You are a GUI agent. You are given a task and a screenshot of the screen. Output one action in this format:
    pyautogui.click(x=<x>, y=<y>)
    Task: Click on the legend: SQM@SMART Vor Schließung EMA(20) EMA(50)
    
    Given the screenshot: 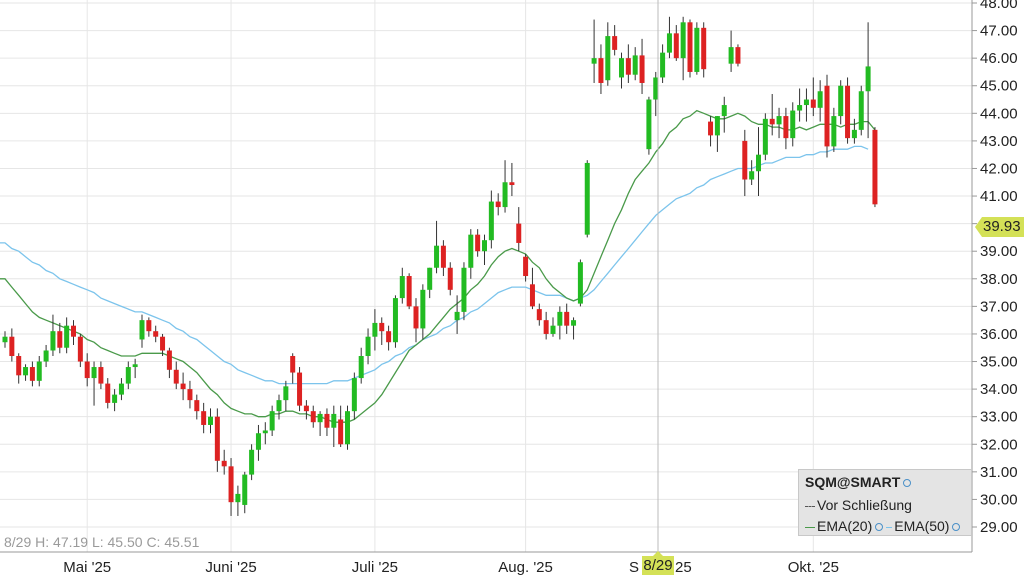 What is the action you would take?
    pyautogui.click(x=885, y=502)
    